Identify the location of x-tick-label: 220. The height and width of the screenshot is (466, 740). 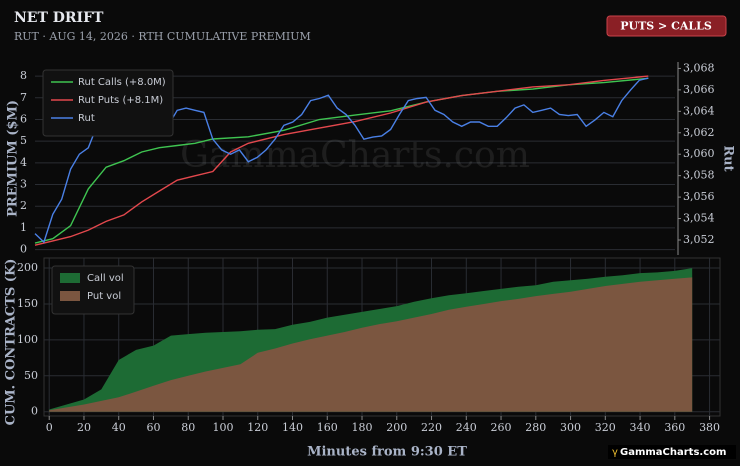
(431, 427).